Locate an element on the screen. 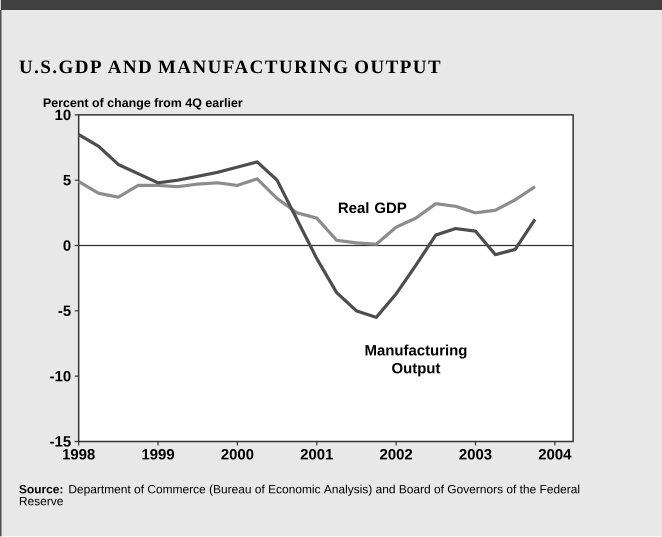 The height and width of the screenshot is (537, 662). y-tick-label: -15 is located at coordinates (60, 441).